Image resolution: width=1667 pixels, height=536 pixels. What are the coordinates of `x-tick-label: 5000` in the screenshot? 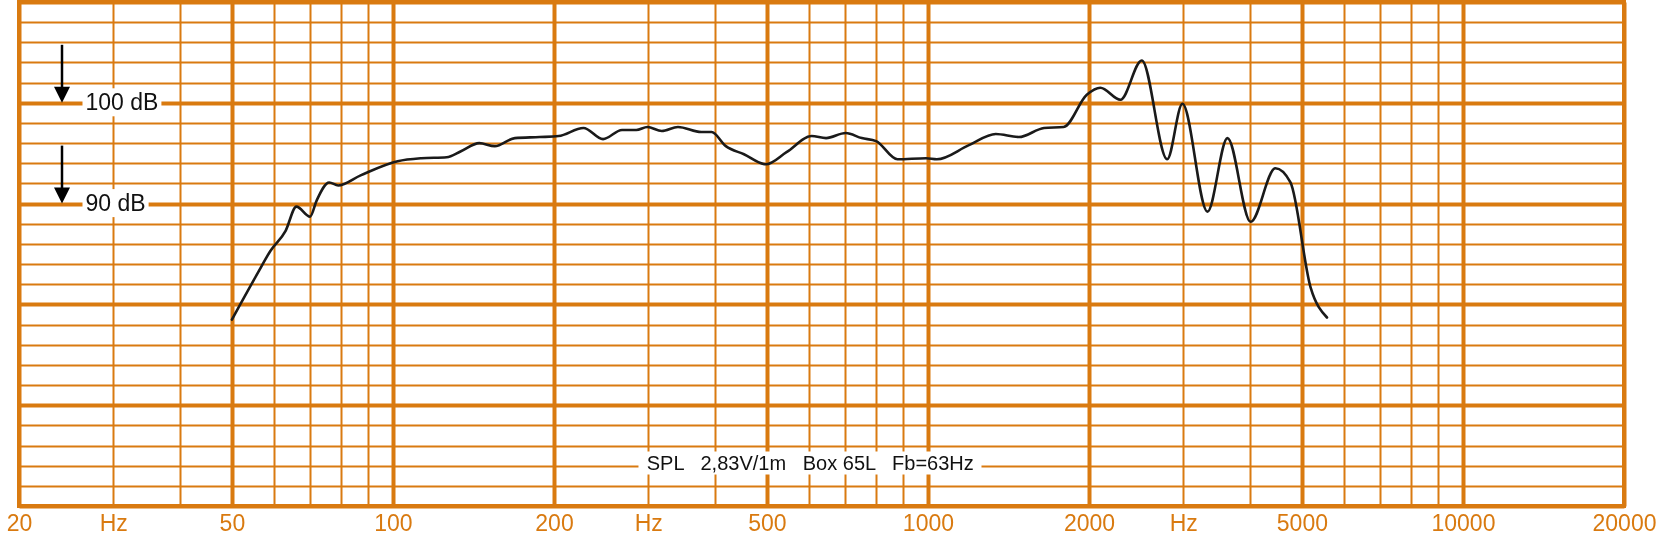 It's located at (1302, 522).